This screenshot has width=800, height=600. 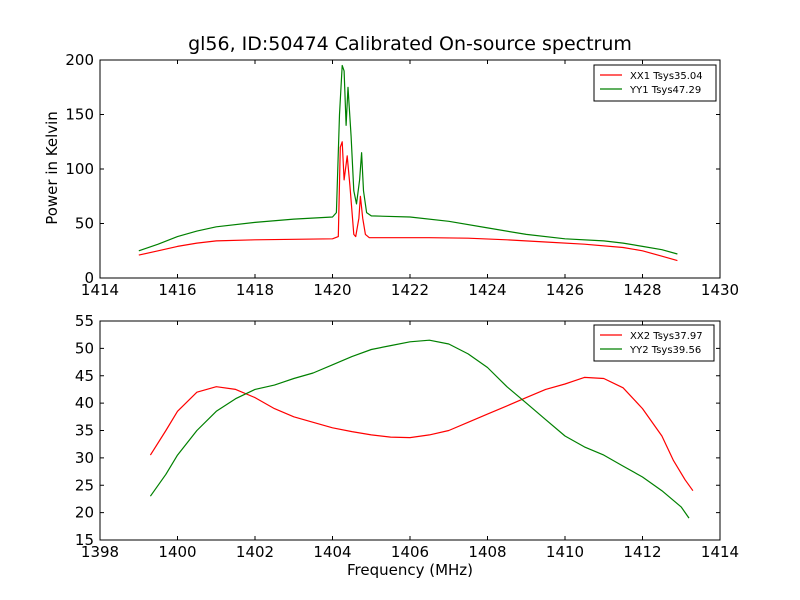 I want to click on y-tick-label: 20, so click(x=84, y=513).